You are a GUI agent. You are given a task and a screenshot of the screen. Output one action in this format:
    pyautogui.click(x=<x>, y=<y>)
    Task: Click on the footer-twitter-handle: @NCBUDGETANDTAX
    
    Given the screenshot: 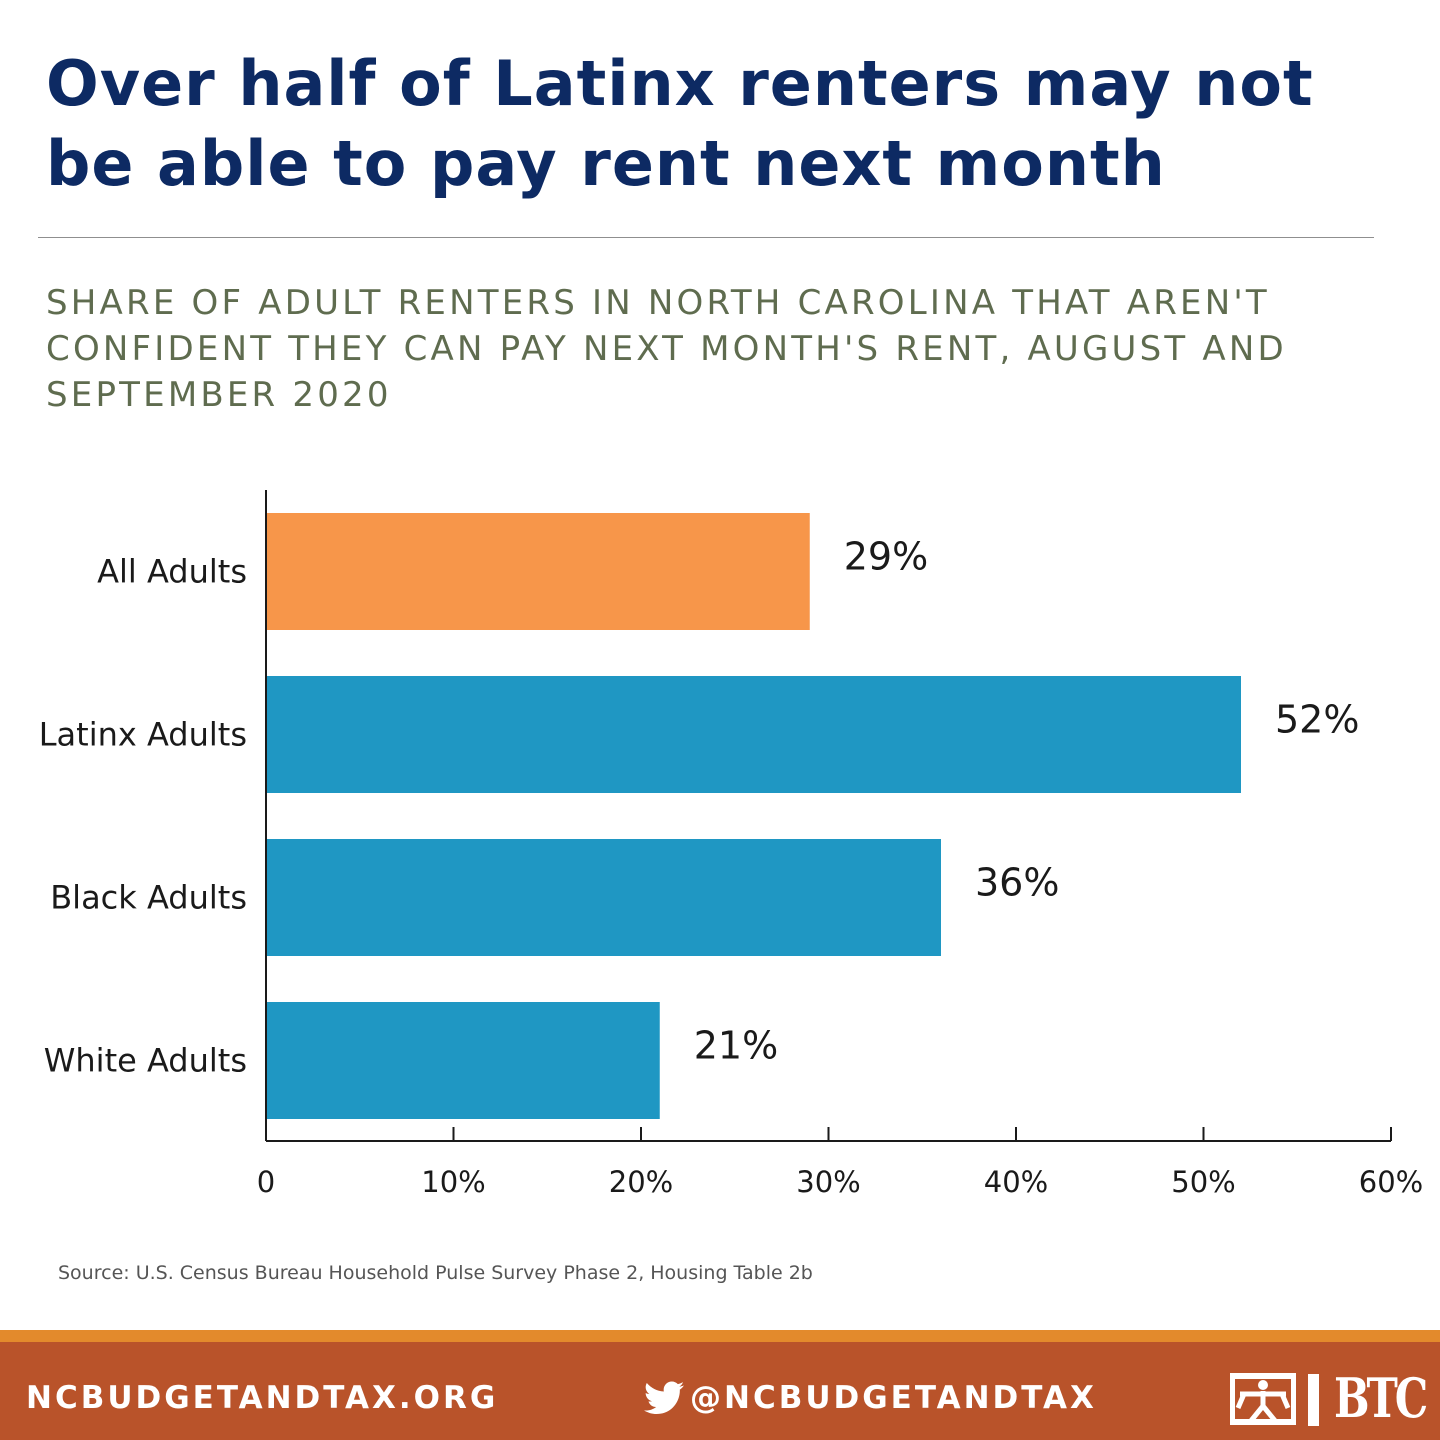 What is the action you would take?
    pyautogui.click(x=893, y=1398)
    